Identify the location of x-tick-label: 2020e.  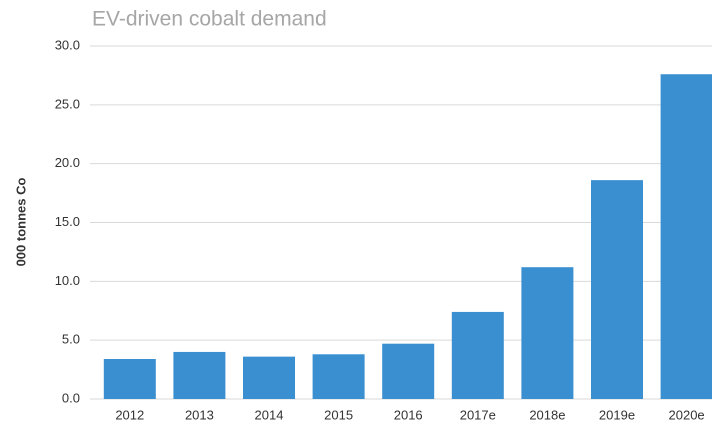
(687, 414).